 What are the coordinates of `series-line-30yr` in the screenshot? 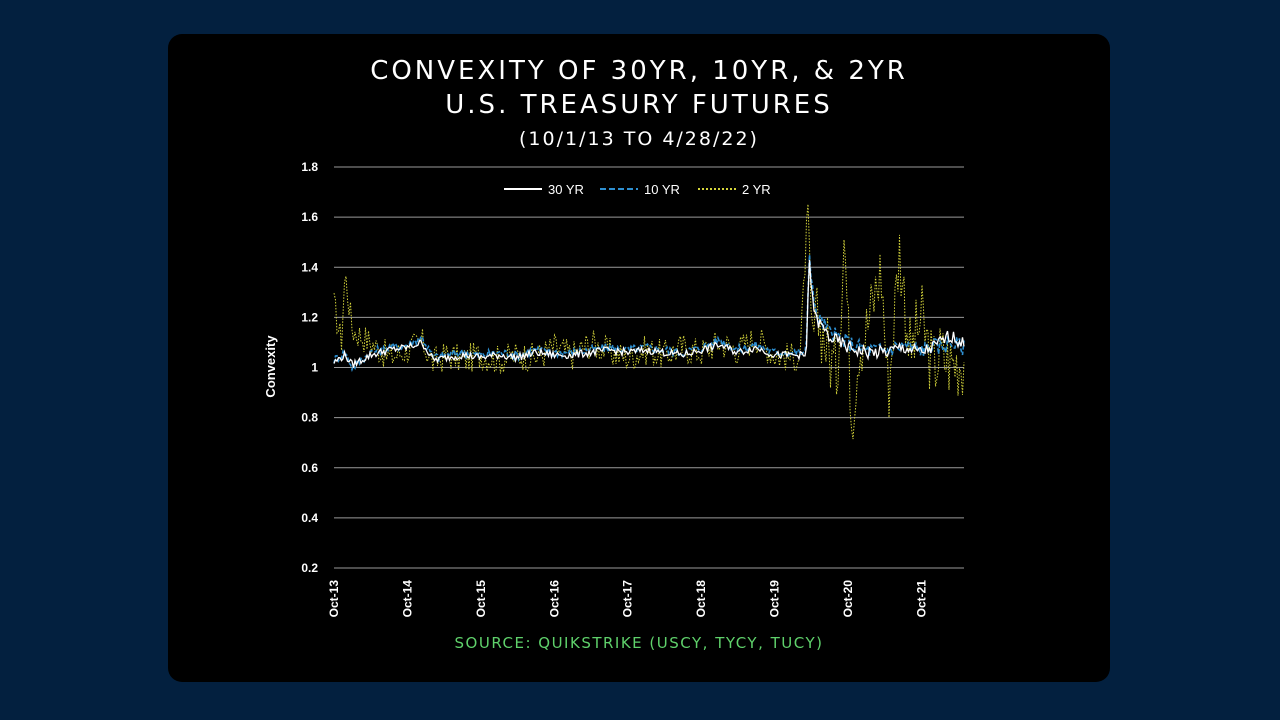 It's located at (649, 313).